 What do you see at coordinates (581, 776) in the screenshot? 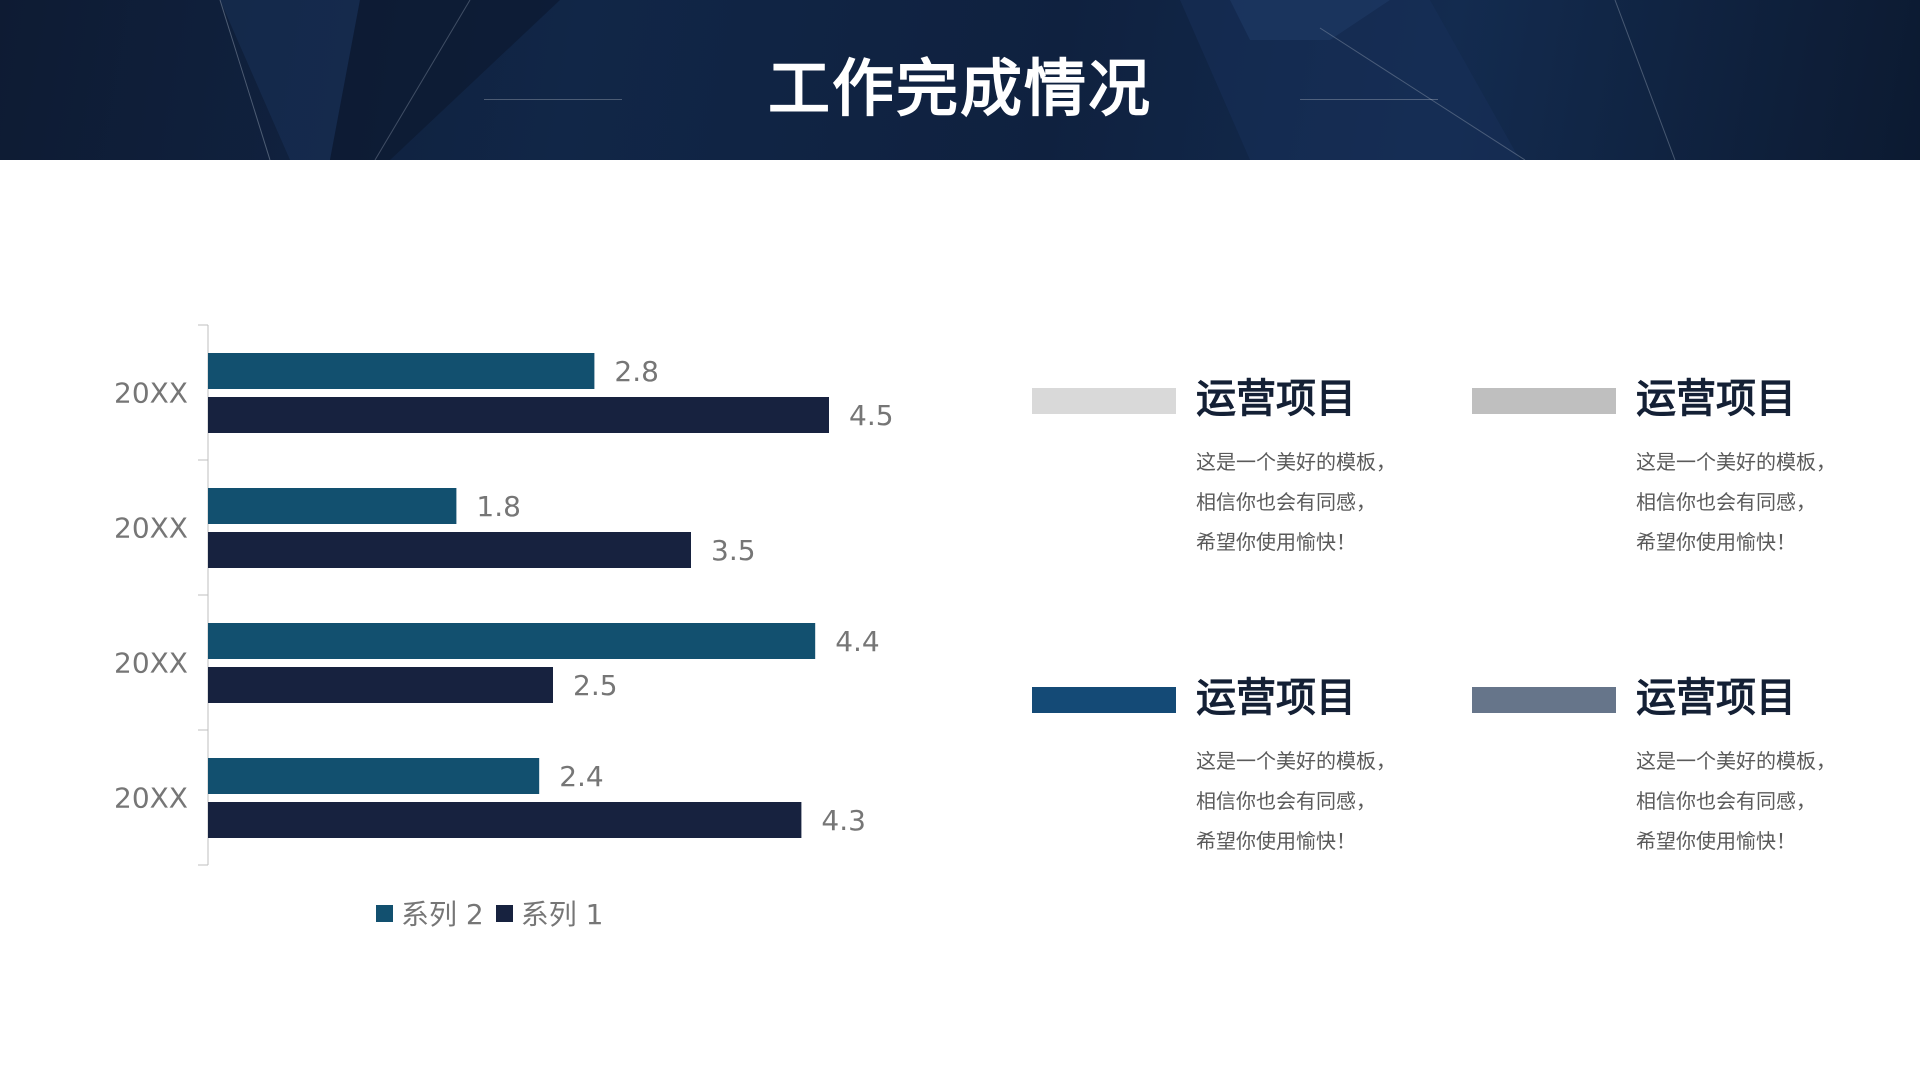
I see `data-label: 2.4` at bounding box center [581, 776].